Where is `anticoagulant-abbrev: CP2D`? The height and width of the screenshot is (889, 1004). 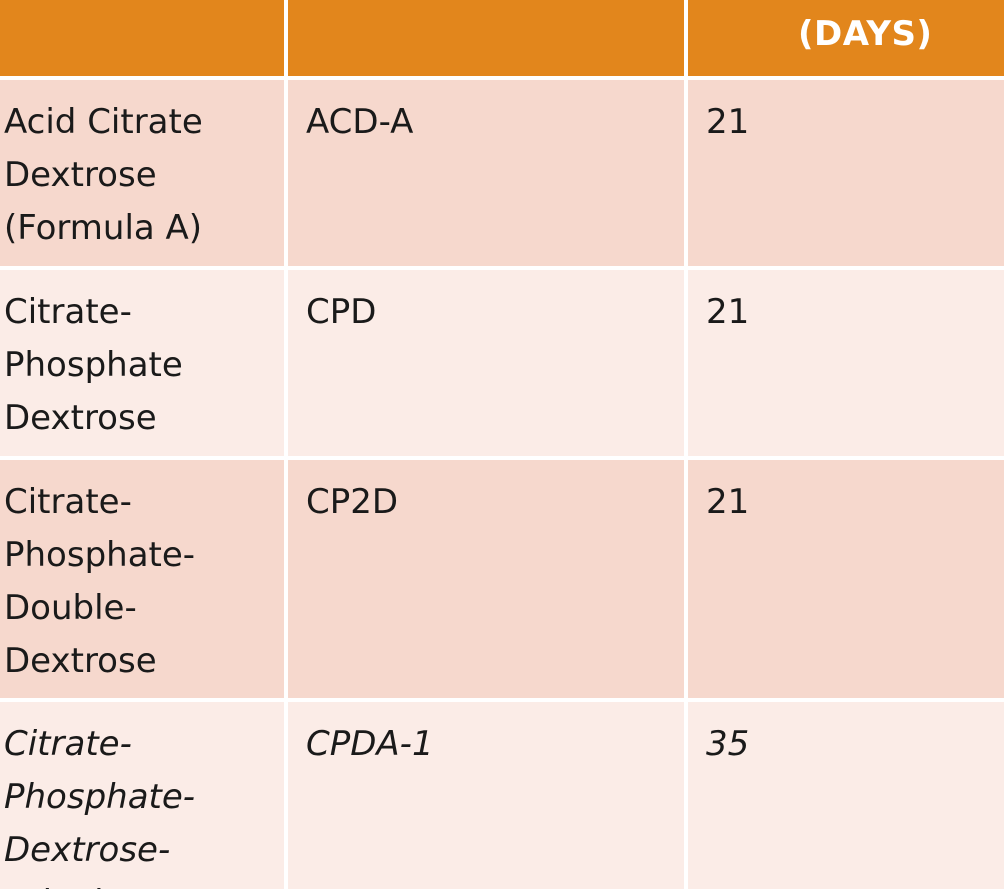 anticoagulant-abbrev: CP2D is located at coordinates (352, 502).